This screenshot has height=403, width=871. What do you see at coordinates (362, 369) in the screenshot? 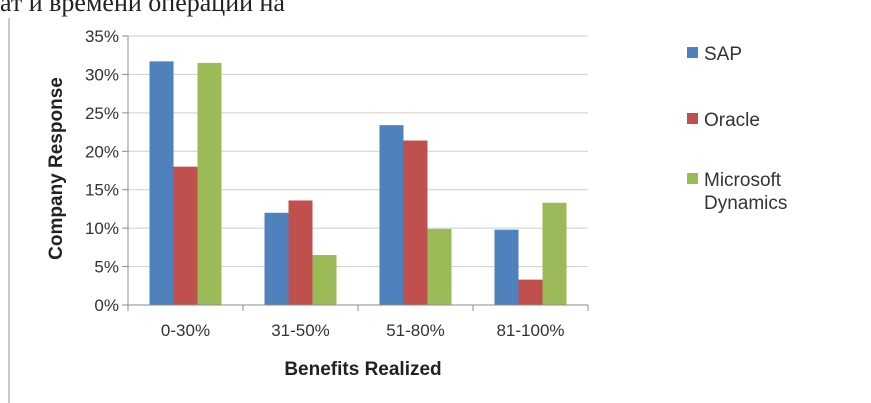
I see `x-axis-title: Benefits Realized` at bounding box center [362, 369].